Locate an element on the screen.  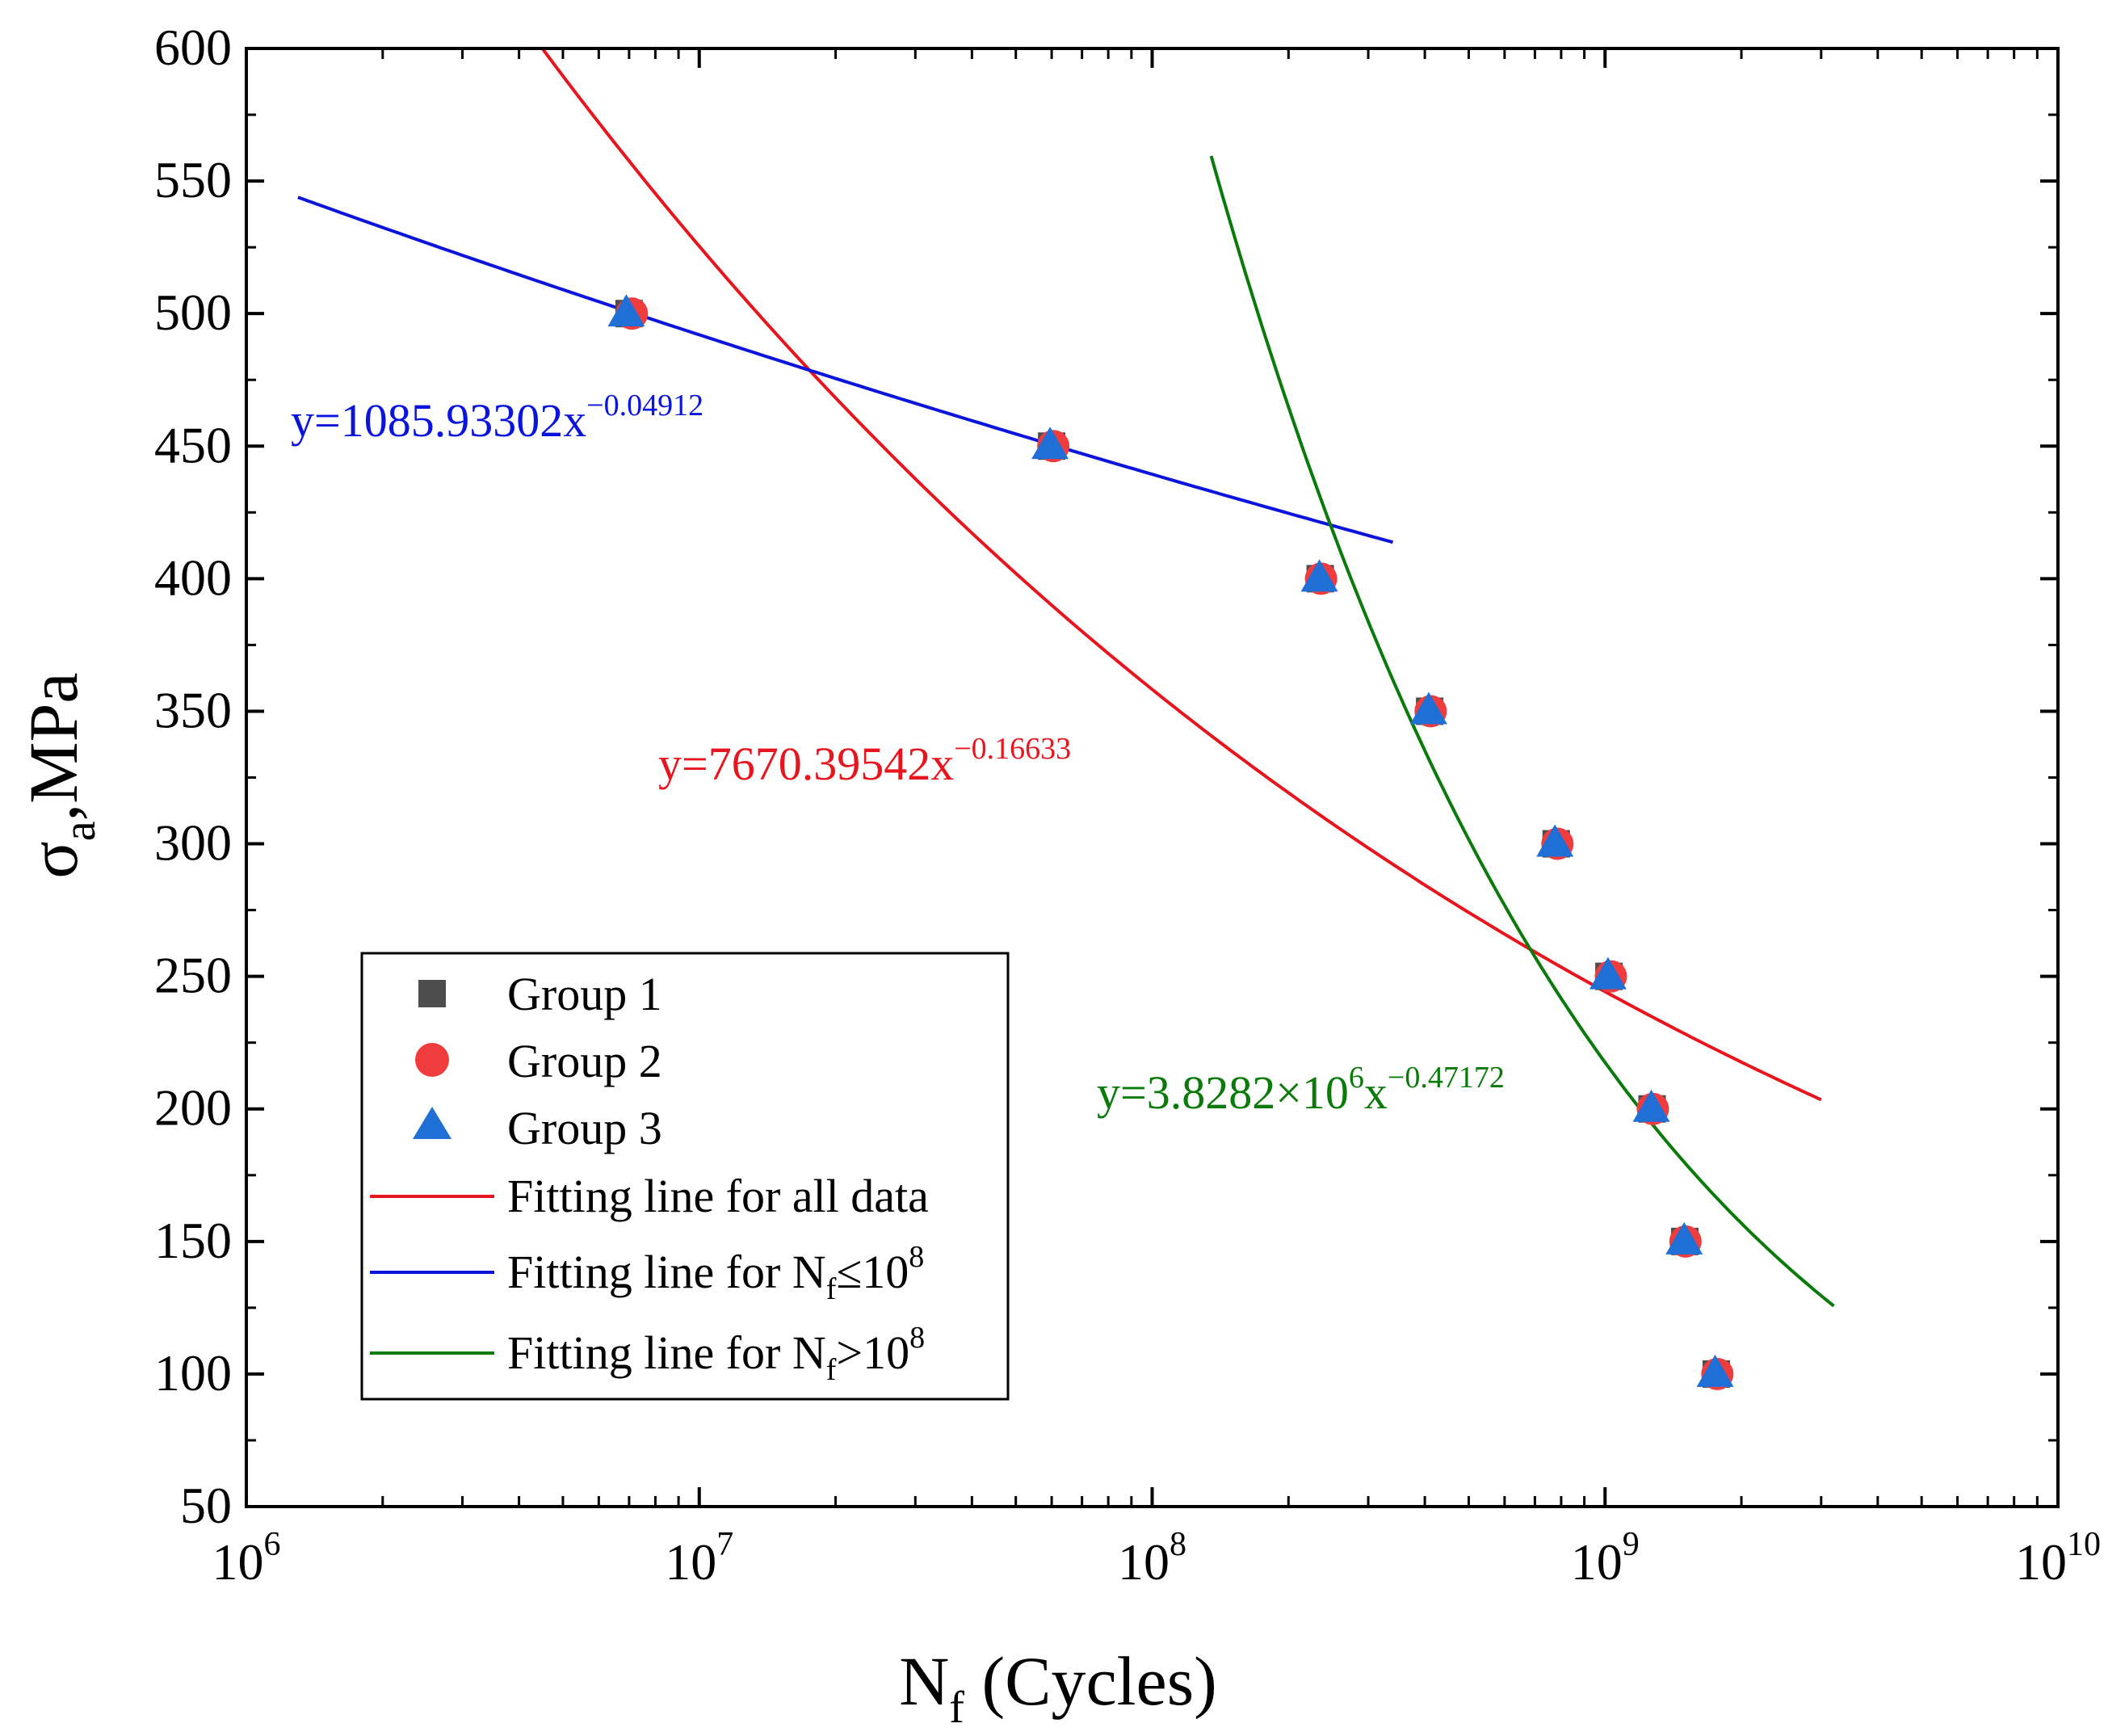
x-tick-label: 10⁷ is located at coordinates (699, 1558).